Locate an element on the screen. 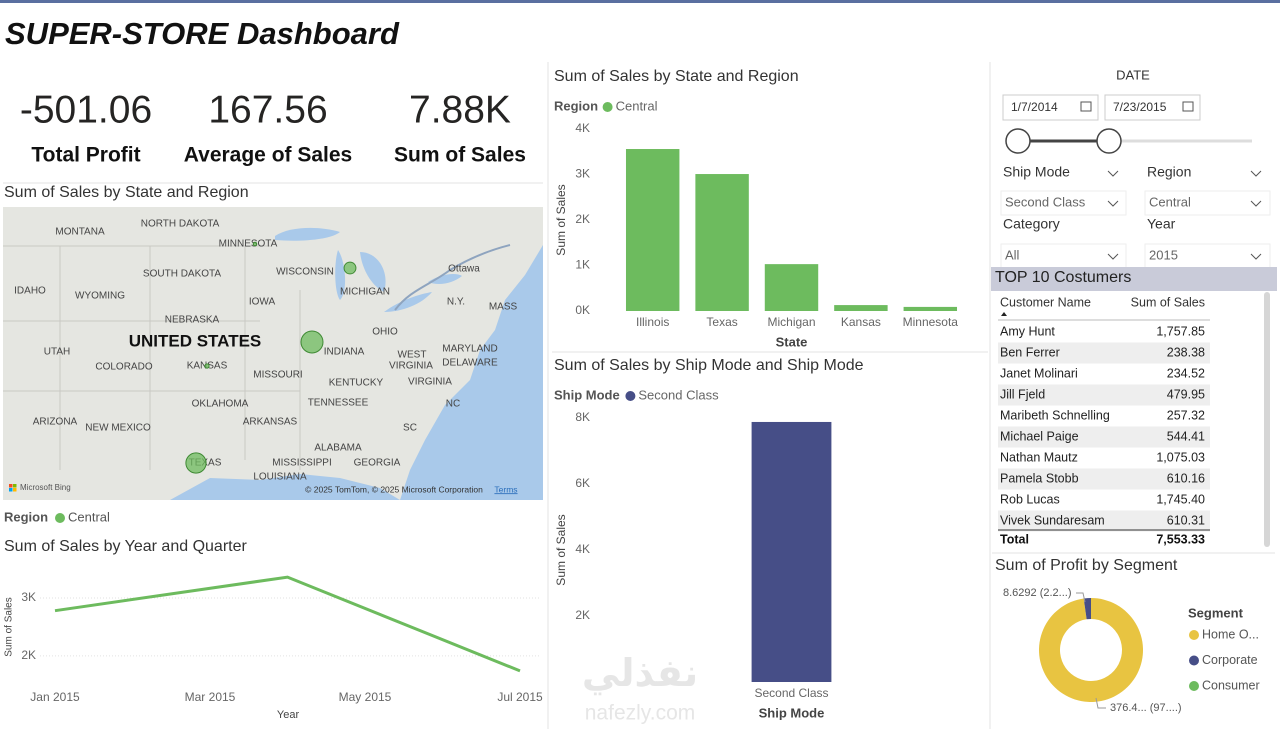 The image size is (1280, 729). column-header: Customer Name is located at coordinates (1045, 302).